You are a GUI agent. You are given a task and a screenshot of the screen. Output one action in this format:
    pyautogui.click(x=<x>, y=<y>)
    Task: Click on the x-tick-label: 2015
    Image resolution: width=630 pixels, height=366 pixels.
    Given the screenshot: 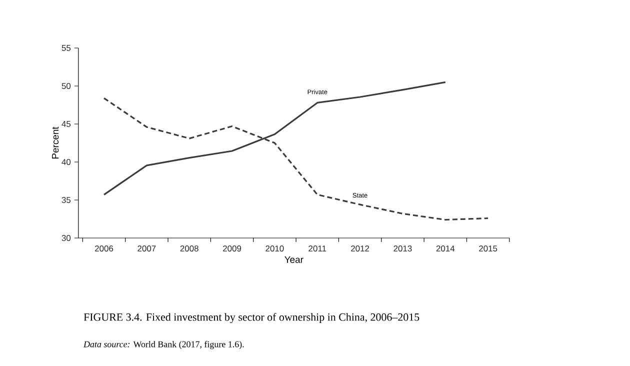 What is the action you would take?
    pyautogui.click(x=488, y=249)
    